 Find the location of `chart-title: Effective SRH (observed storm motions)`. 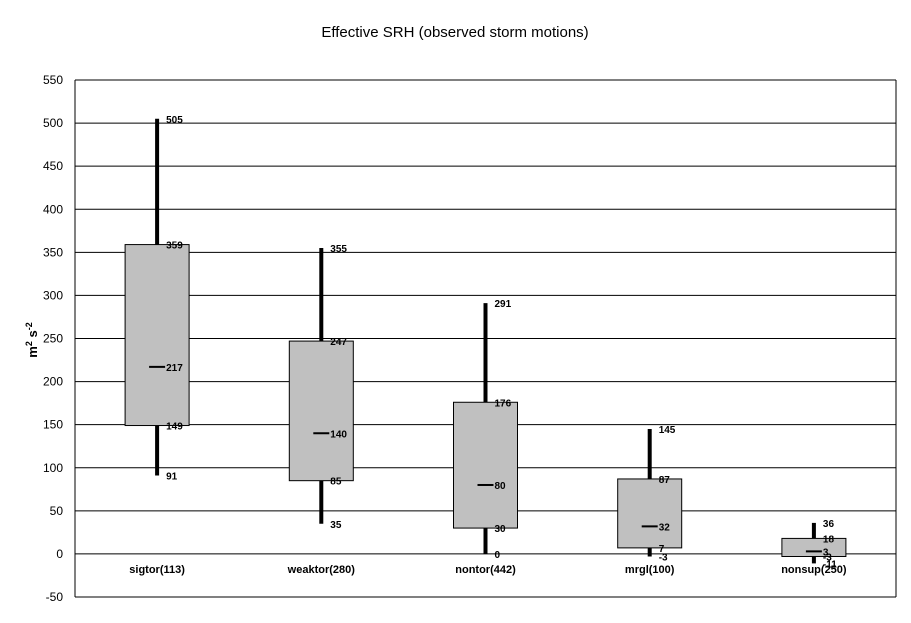

chart-title: Effective SRH (observed storm motions) is located at coordinates (454, 32).